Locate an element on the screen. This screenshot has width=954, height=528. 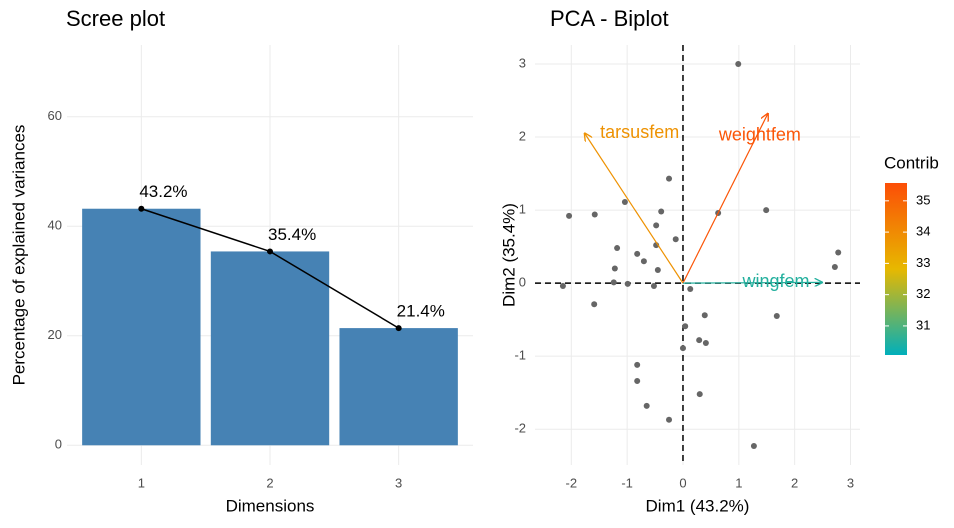
value-label: 35.4% is located at coordinates (292, 234).